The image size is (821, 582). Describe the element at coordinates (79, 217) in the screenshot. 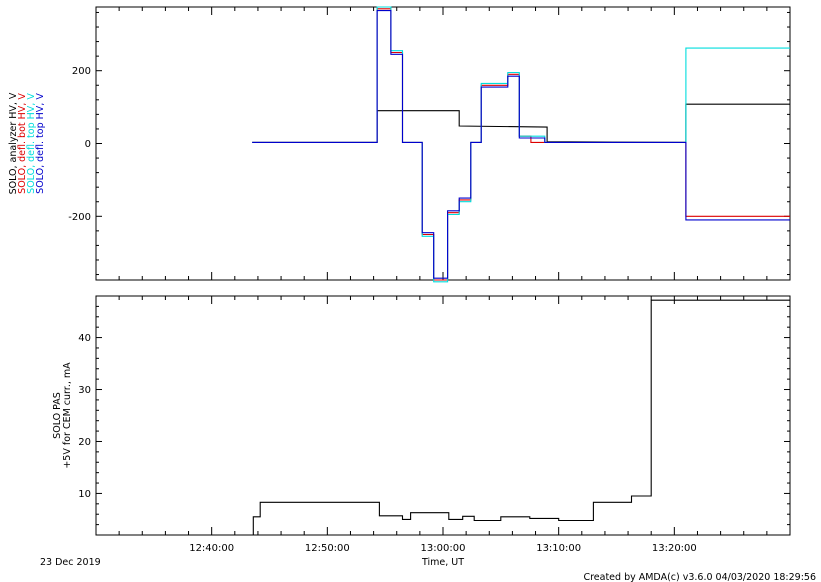

I see `hv-ytick-label: -200` at that location.